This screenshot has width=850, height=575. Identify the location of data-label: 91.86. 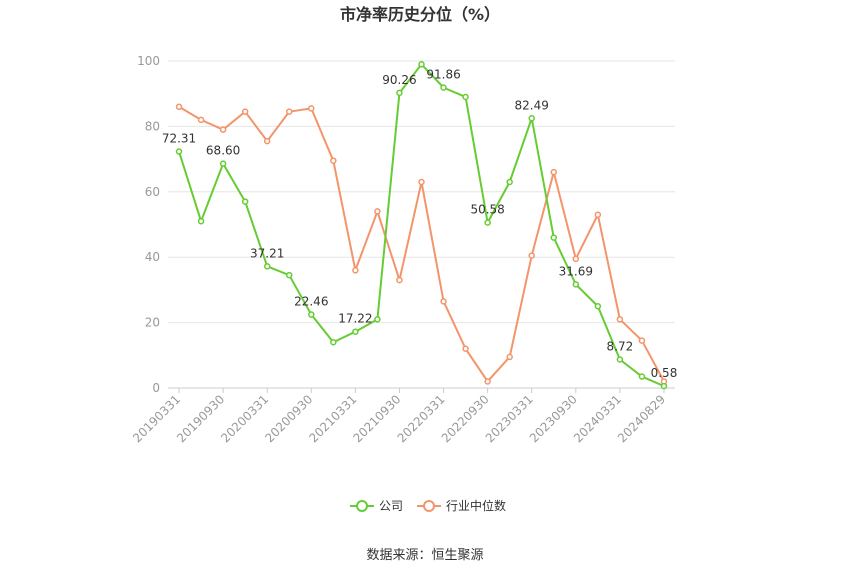
(443, 75).